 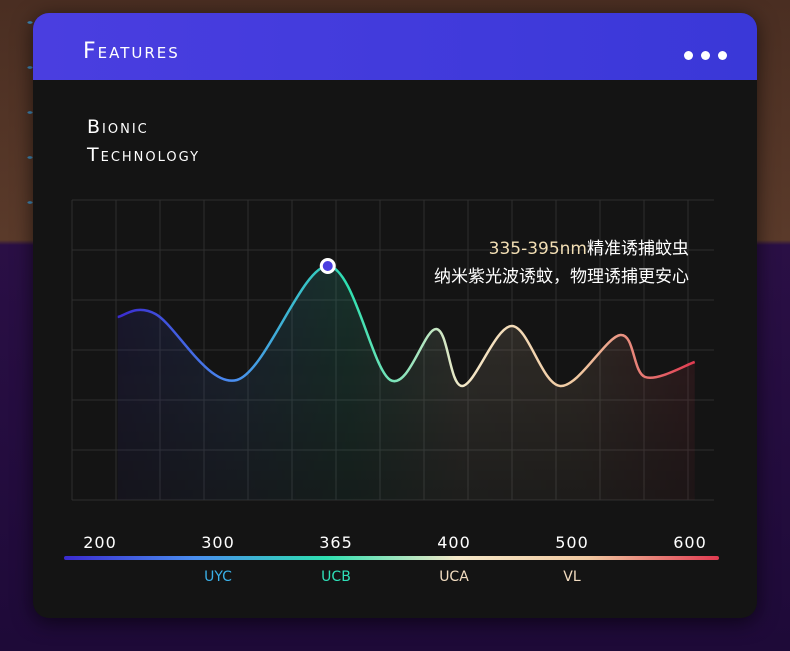 What do you see at coordinates (391, 558) in the screenshot?
I see `spectrum-axis-bar` at bounding box center [391, 558].